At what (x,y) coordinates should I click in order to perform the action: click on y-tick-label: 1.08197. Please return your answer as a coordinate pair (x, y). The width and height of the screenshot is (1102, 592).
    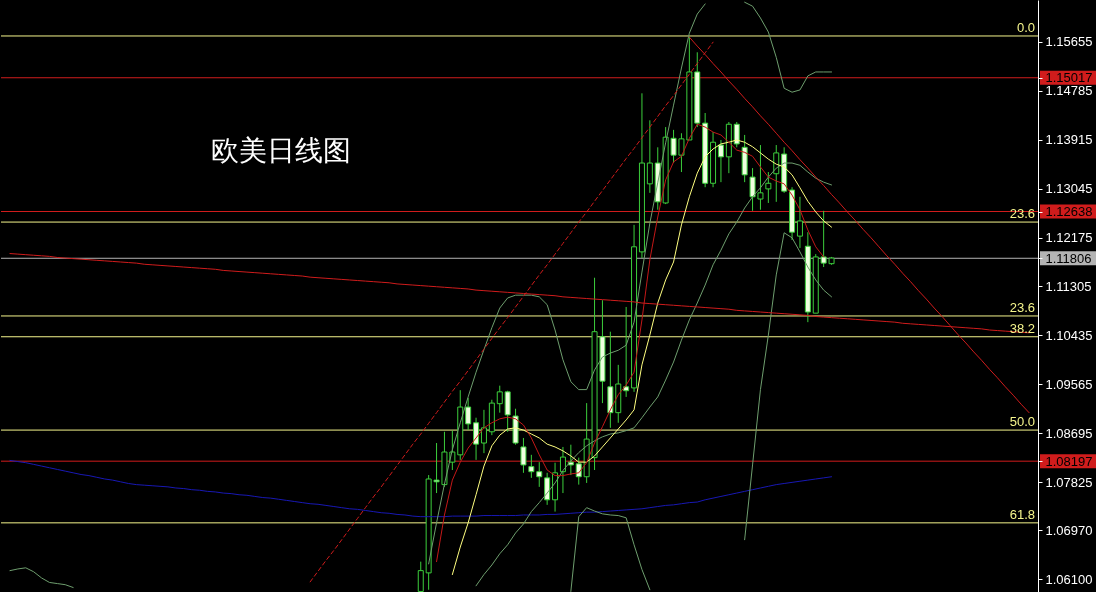
    Looking at the image, I should click on (1069, 461).